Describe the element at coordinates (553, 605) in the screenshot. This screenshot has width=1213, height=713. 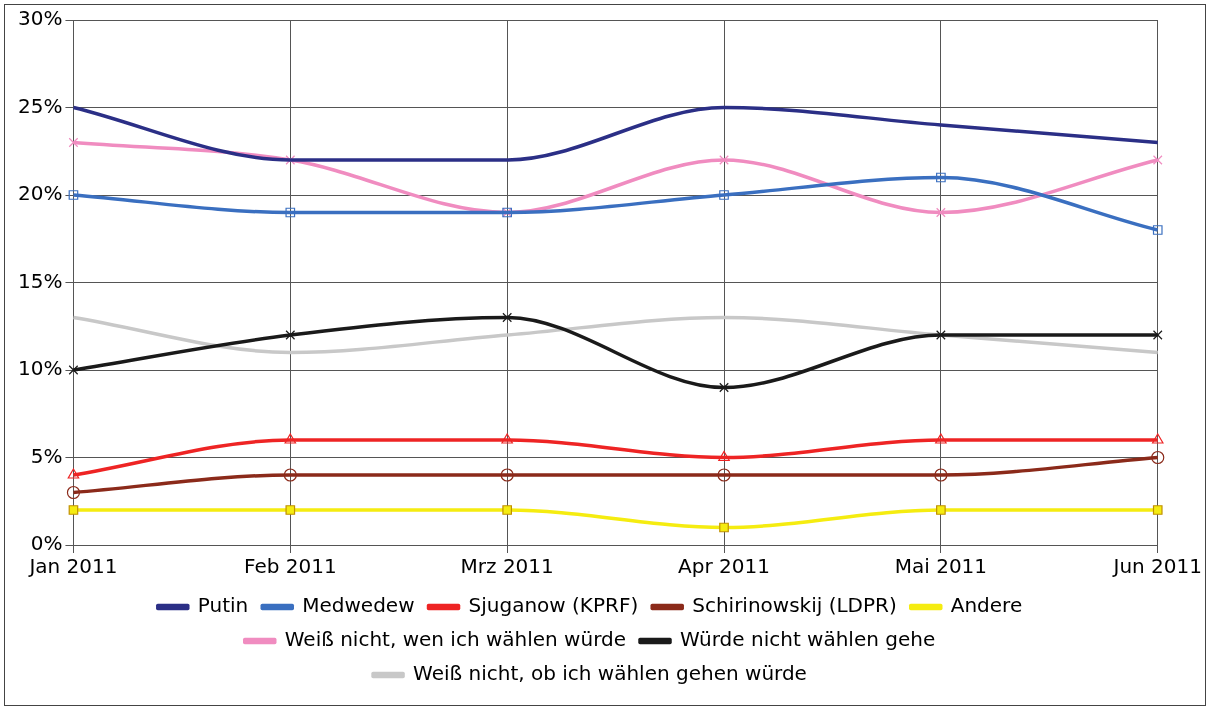
I see `legend-label: Sjuganow (KPRF)` at that location.